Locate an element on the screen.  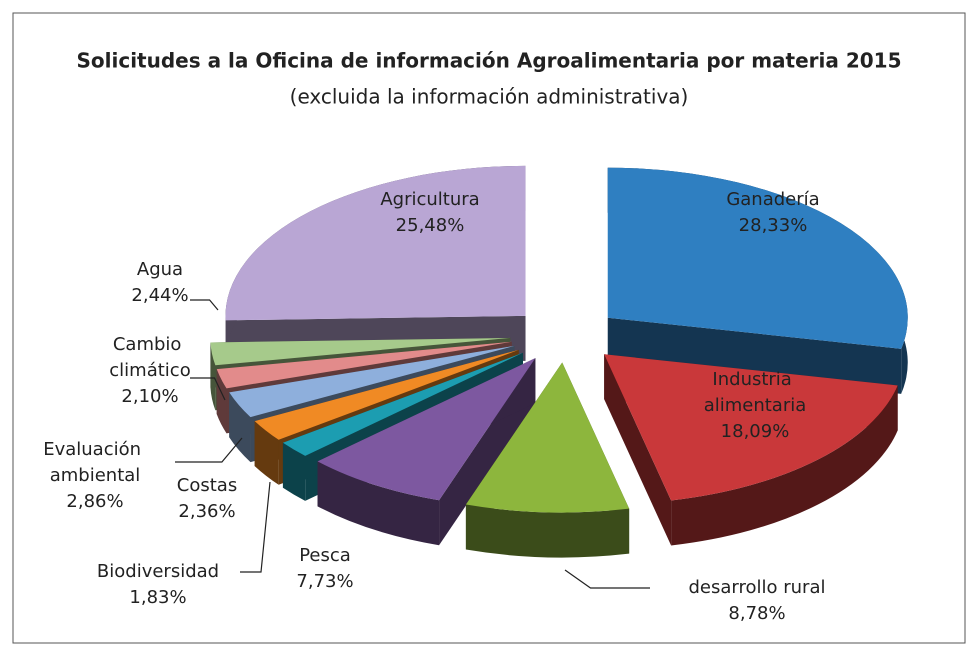
slice-label-line: alimentaria is located at coordinates (755, 405).